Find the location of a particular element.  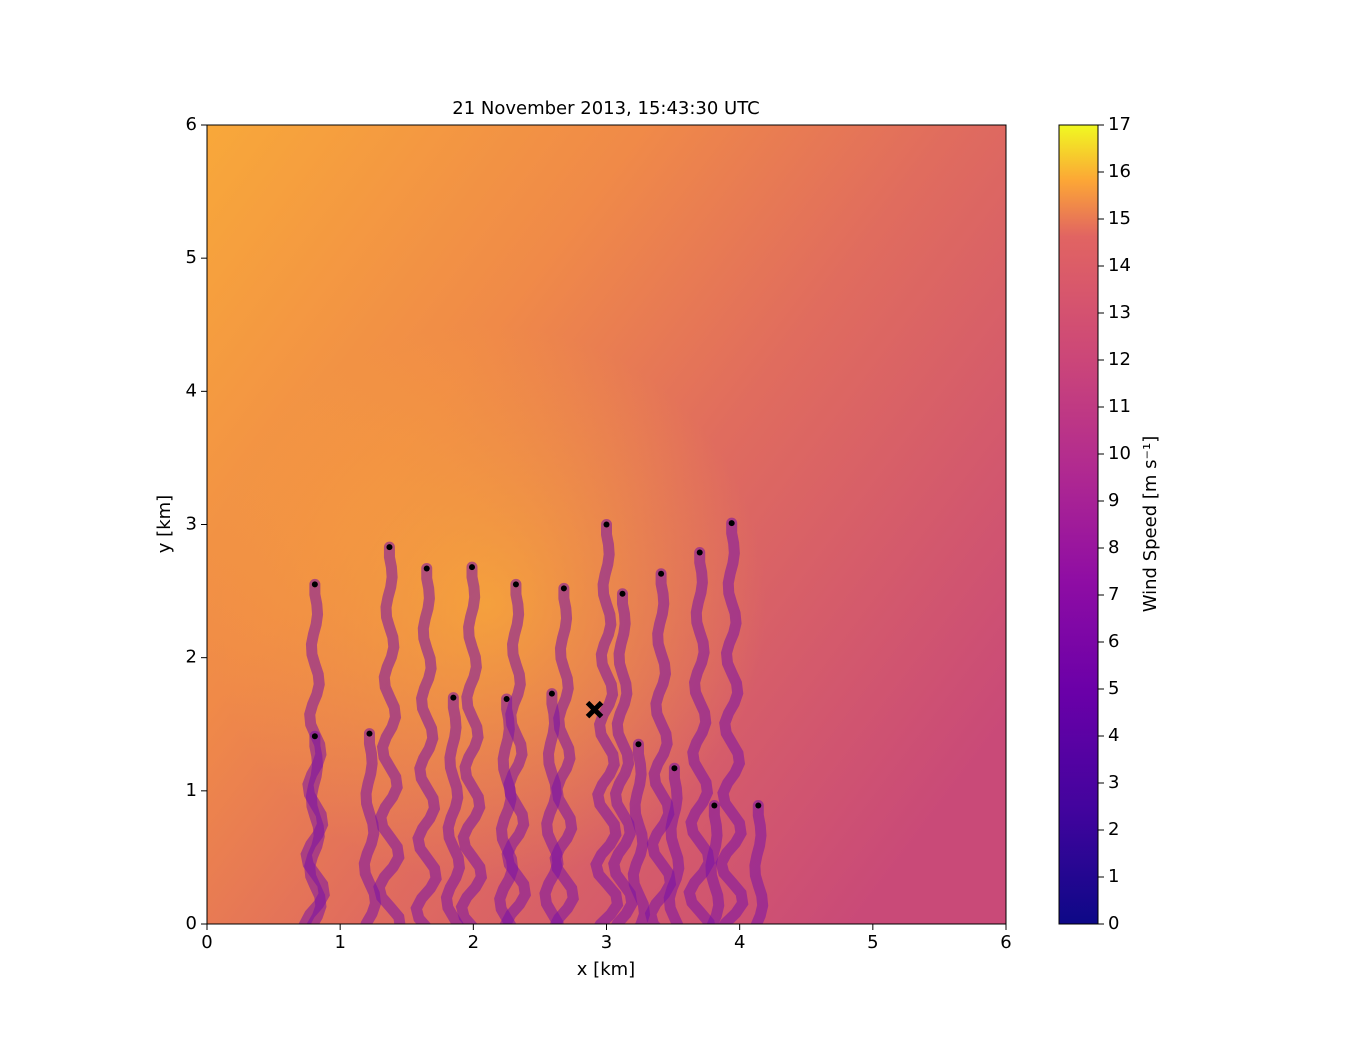

colorbar-tick-label: 16 is located at coordinates (1119, 171).